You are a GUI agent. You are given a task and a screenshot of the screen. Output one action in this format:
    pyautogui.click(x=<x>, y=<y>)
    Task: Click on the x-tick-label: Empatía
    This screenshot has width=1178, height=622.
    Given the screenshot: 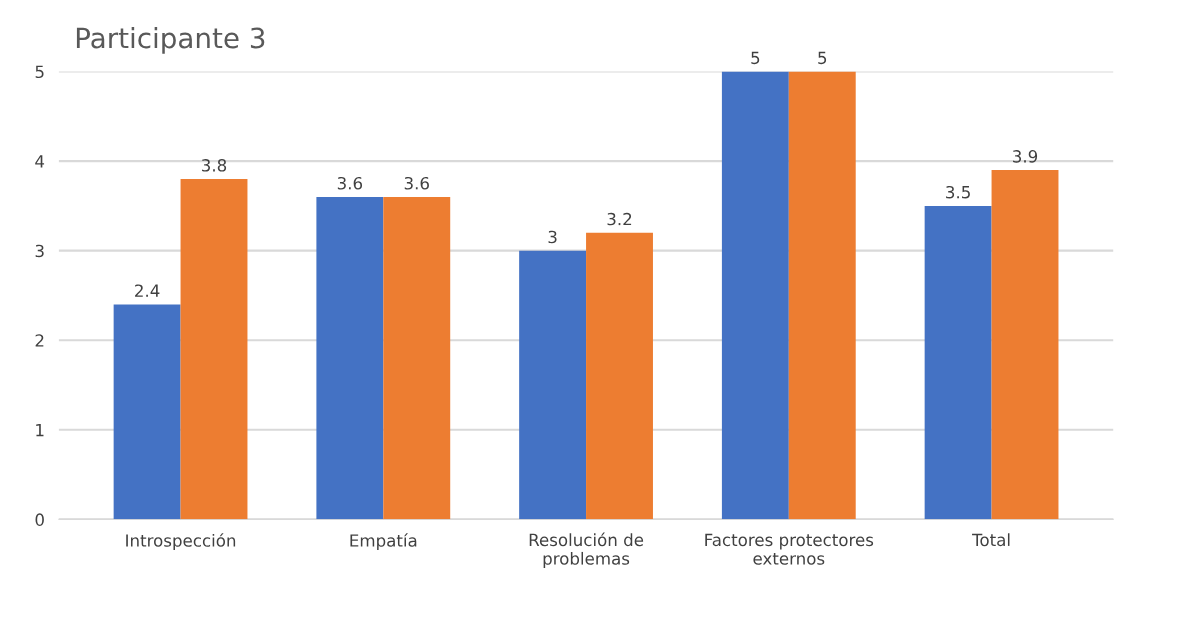 What is the action you would take?
    pyautogui.click(x=383, y=542)
    